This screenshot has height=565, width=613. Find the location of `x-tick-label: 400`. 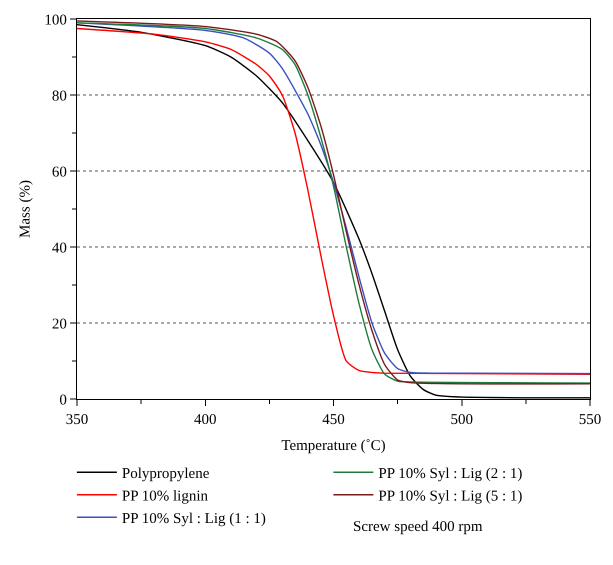

x-tick-label: 400 is located at coordinates (205, 420).